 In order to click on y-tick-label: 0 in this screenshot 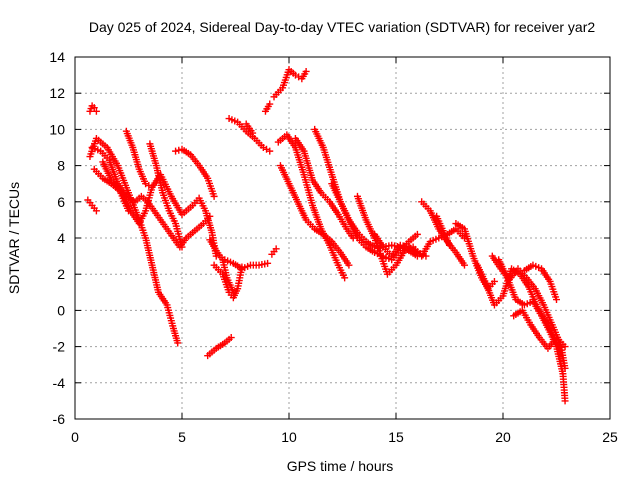, I will do `click(61, 310)`.